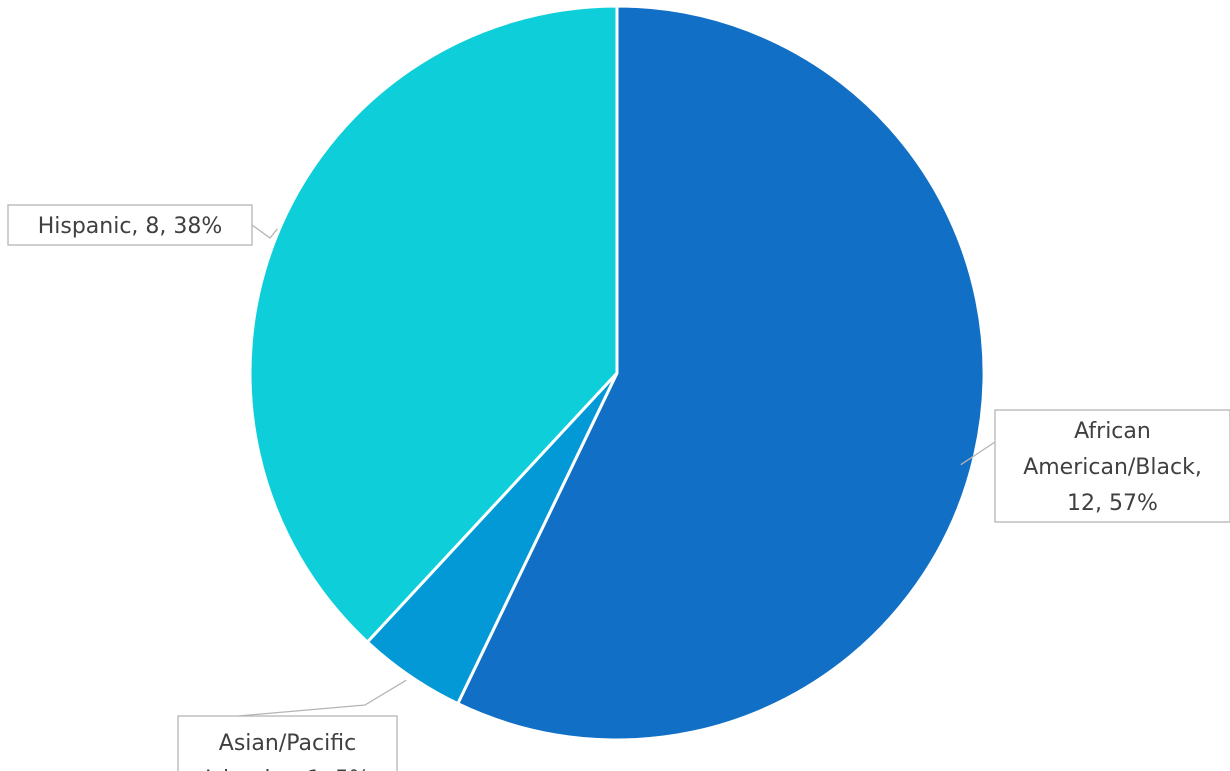  What do you see at coordinates (287, 769) in the screenshot?
I see `data-label-line: Islander, 1, 5%` at bounding box center [287, 769].